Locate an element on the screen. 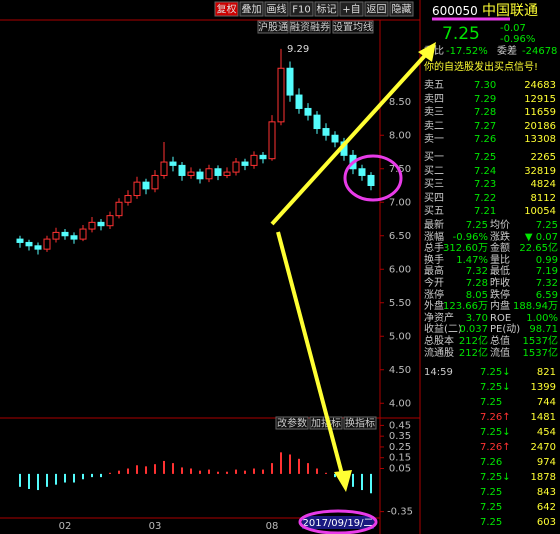 The height and width of the screenshot is (534, 560). stock-code: 600050 is located at coordinates (455, 11).